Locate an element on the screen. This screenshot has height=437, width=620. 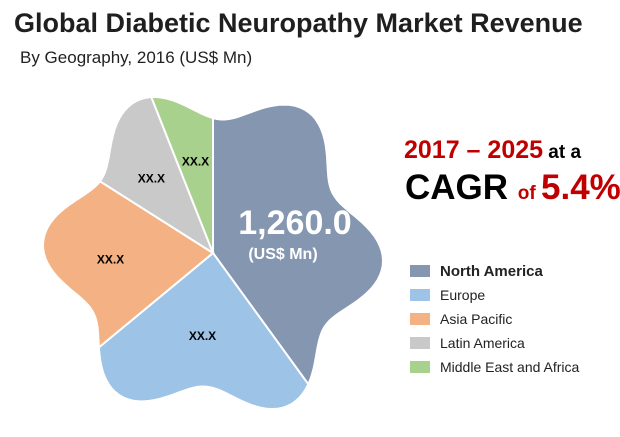
slice-label-north-america: 1,260.0 is located at coordinates (294, 223).